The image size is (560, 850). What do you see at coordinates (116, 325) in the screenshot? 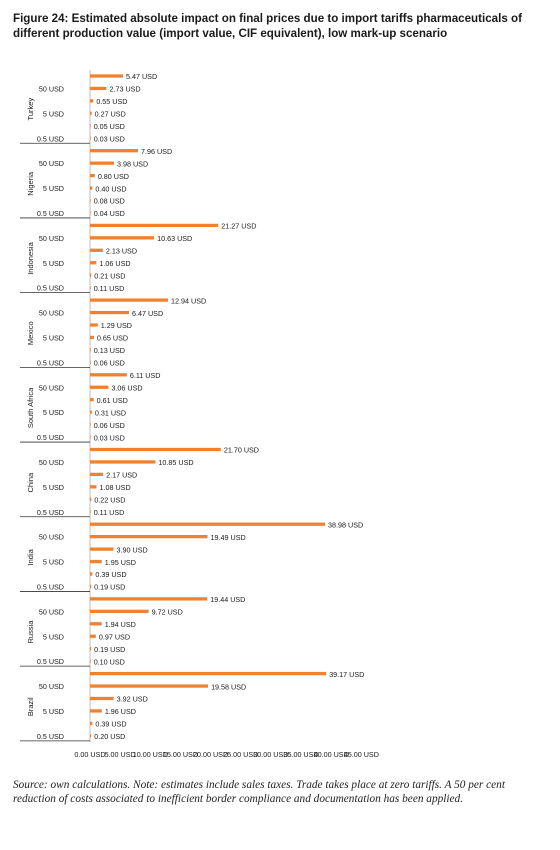
I see `data-label: 1.29 USD` at bounding box center [116, 325].